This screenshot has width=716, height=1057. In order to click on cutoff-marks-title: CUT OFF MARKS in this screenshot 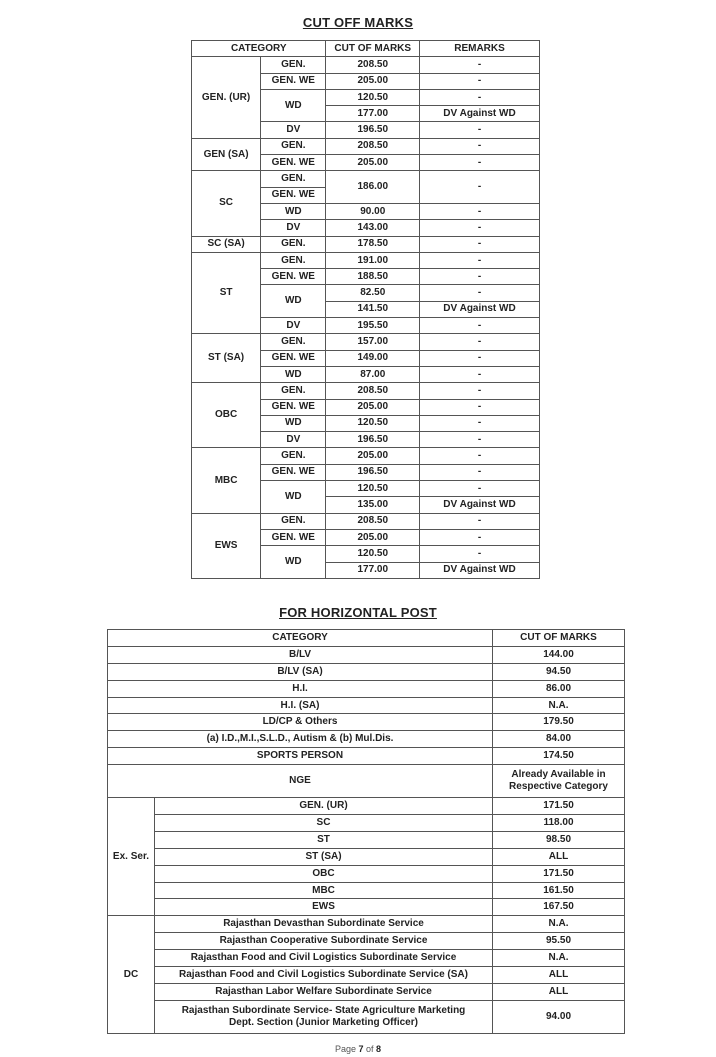, I will do `click(358, 22)`.